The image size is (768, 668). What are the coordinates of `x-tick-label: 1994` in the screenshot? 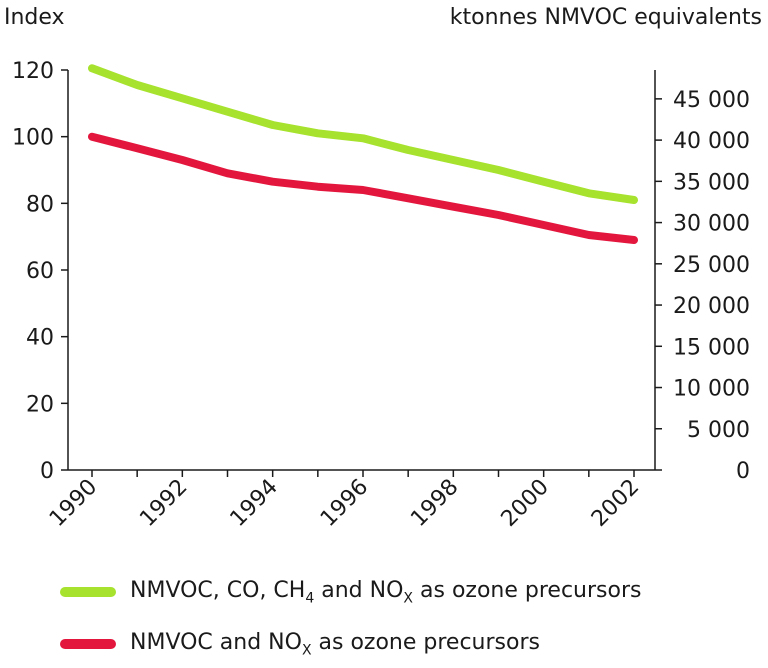 It's located at (254, 503).